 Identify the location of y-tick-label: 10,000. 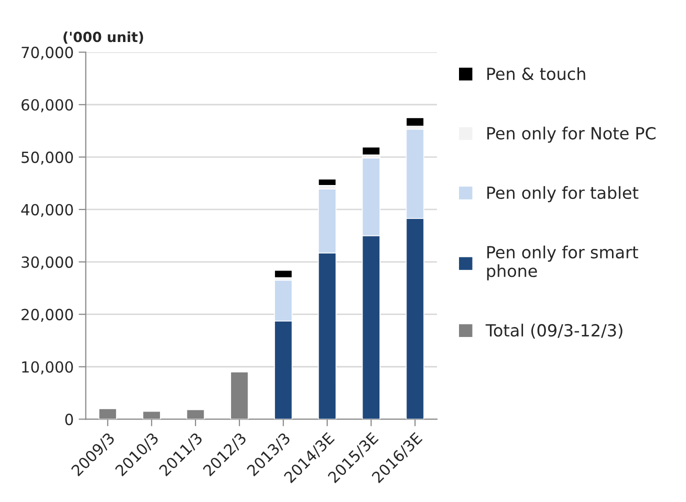
(47, 367).